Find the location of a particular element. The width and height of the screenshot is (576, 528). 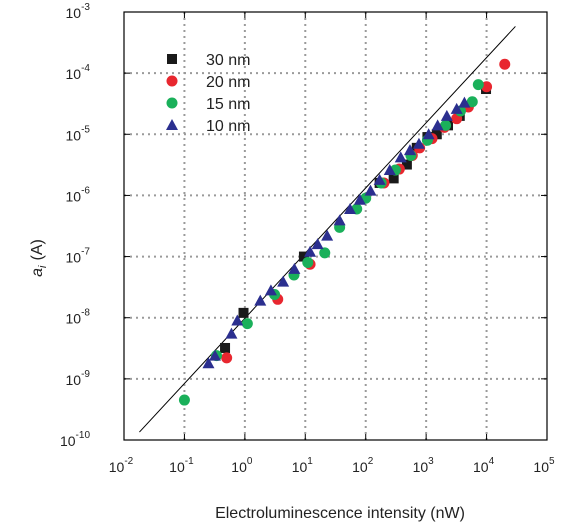

y-tick-label: 10⁻⁷ is located at coordinates (78, 256).